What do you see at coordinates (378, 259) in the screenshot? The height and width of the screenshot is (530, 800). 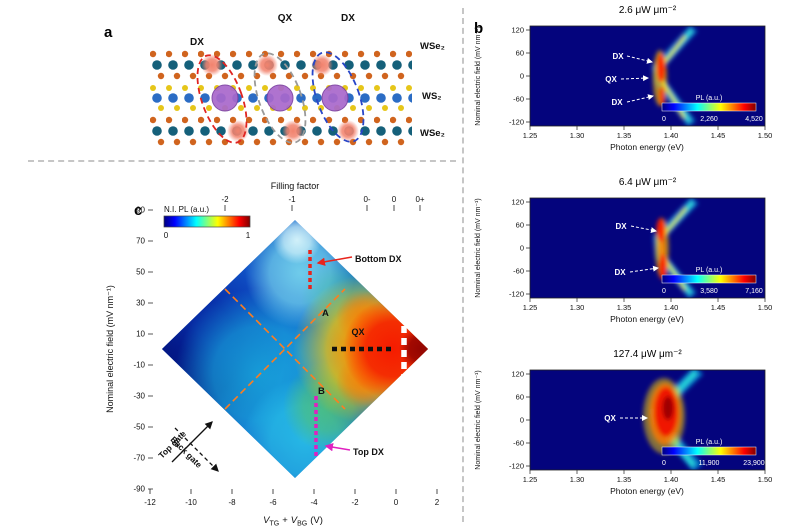 I see `bottom-dx-label: Bottom DX` at bounding box center [378, 259].